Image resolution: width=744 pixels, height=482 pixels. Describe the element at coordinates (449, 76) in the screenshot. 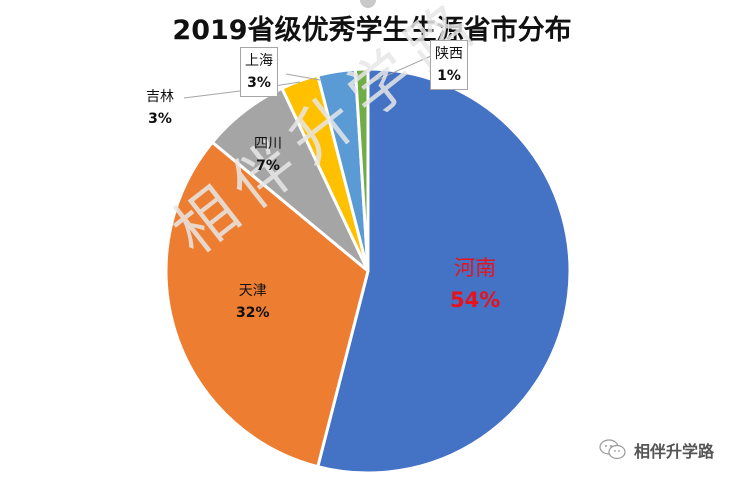

I see `label-shaanxi-pct: 1%` at that location.